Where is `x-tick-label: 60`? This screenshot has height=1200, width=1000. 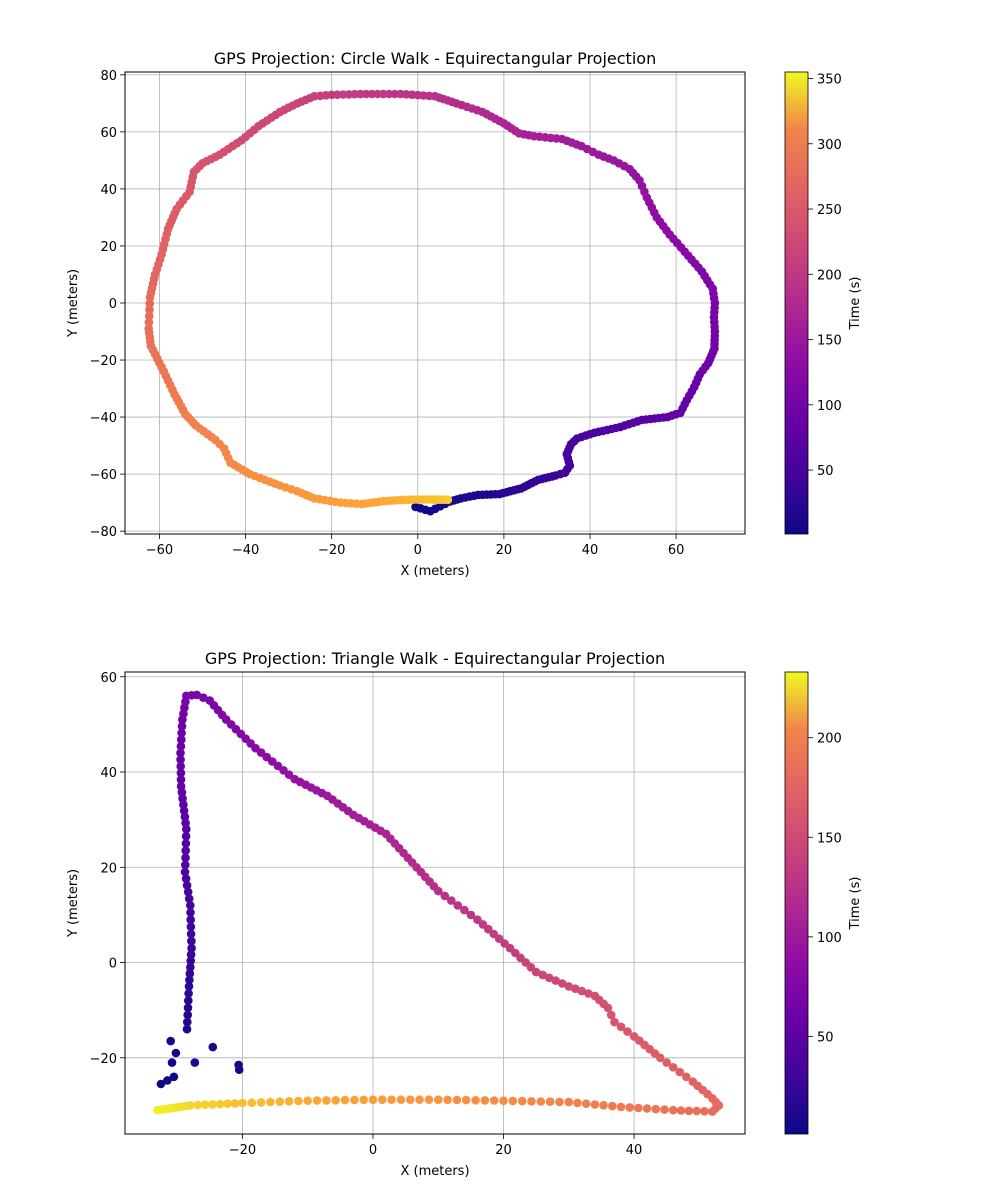
x-tick-label: 60 is located at coordinates (676, 550).